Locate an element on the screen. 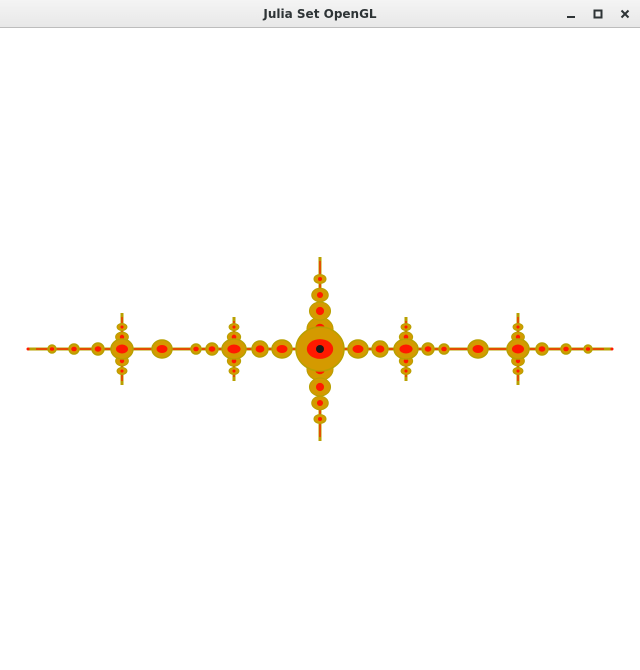  window-title: Julia Set OpenGL is located at coordinates (320, 14).